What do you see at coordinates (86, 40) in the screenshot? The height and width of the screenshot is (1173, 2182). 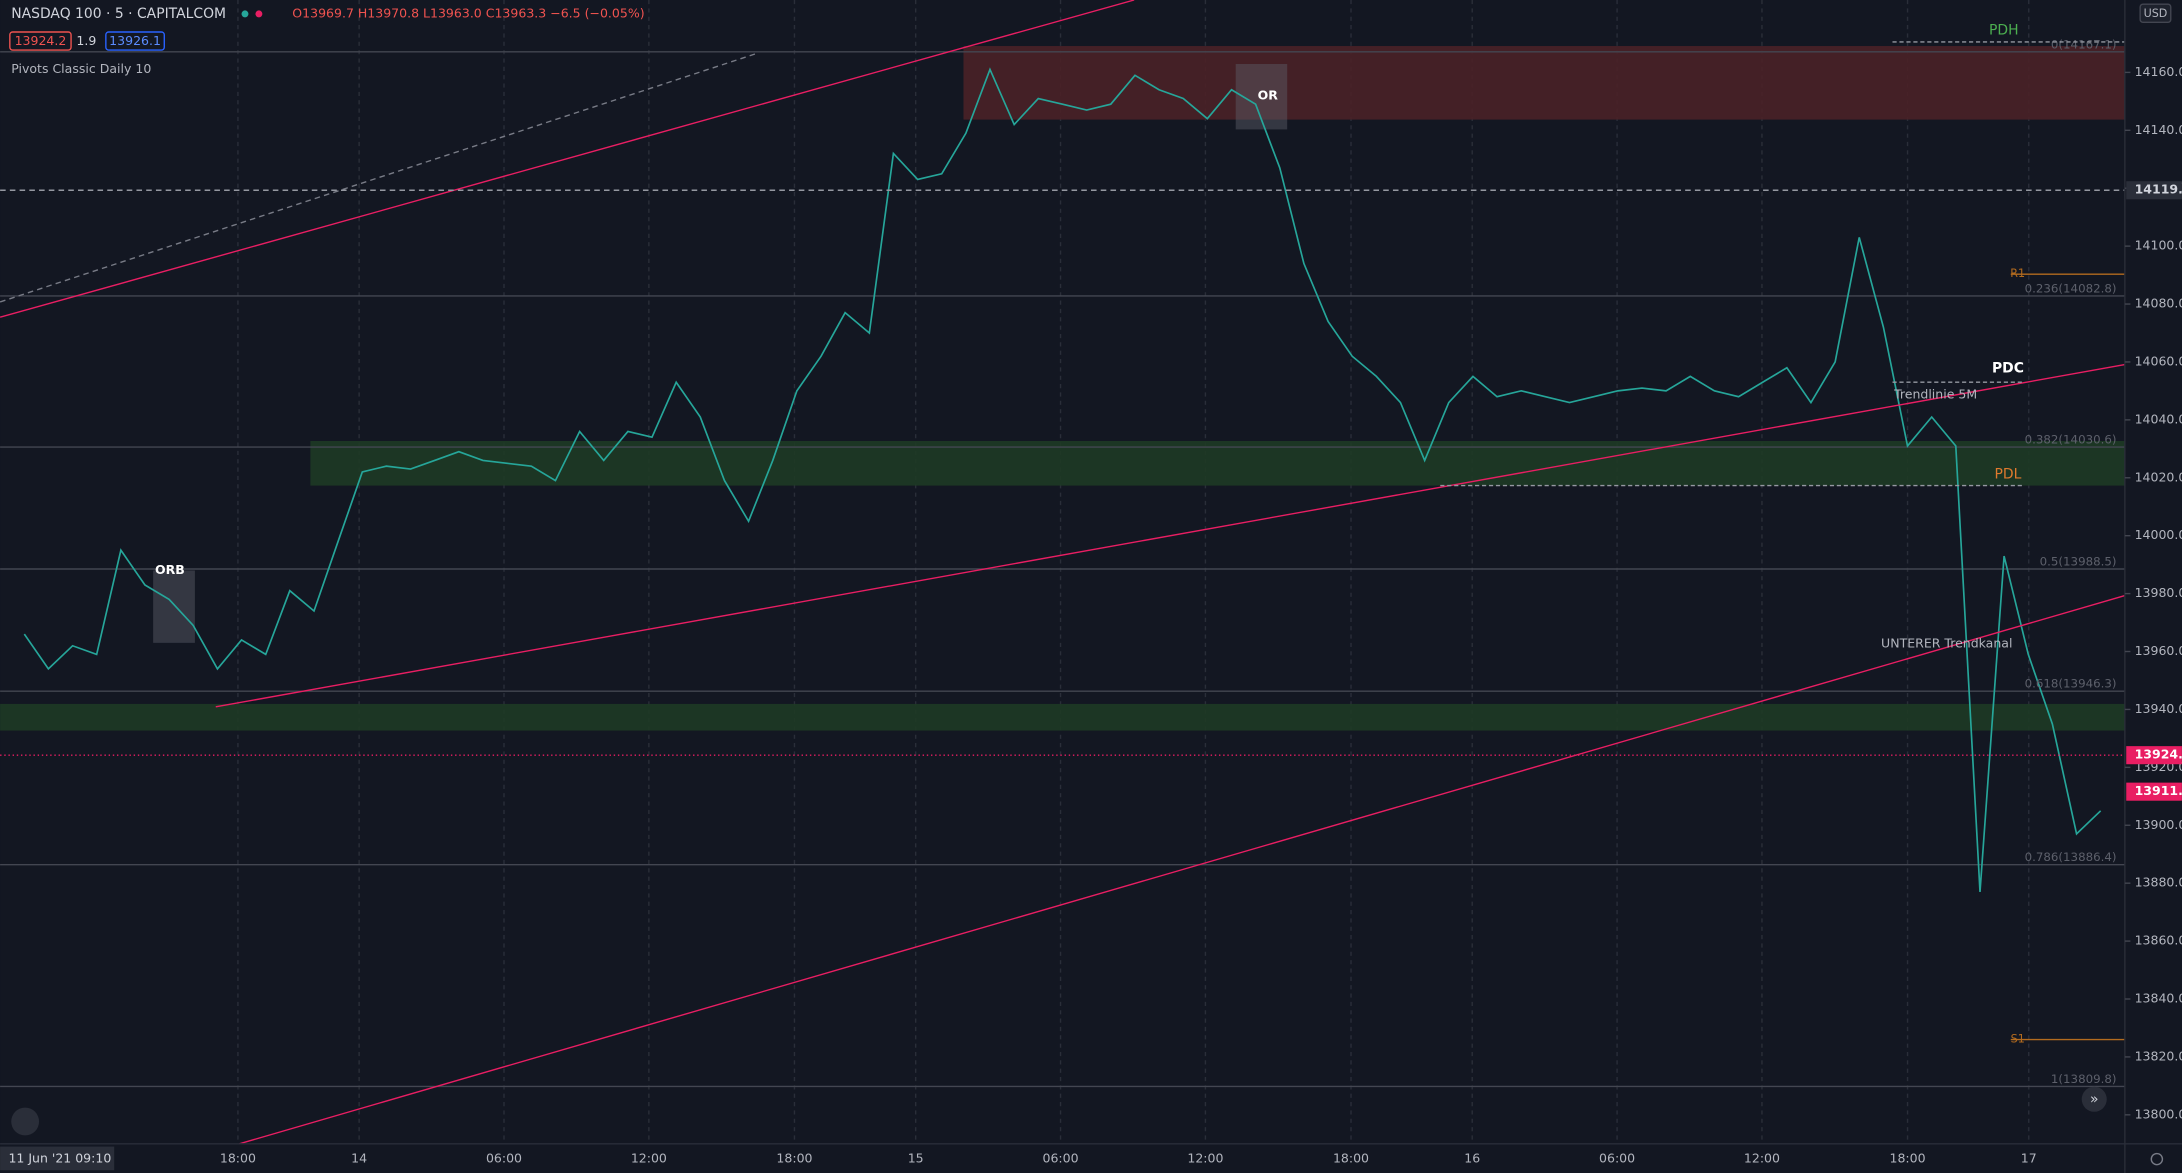 I see `spread: 1.9` at bounding box center [86, 40].